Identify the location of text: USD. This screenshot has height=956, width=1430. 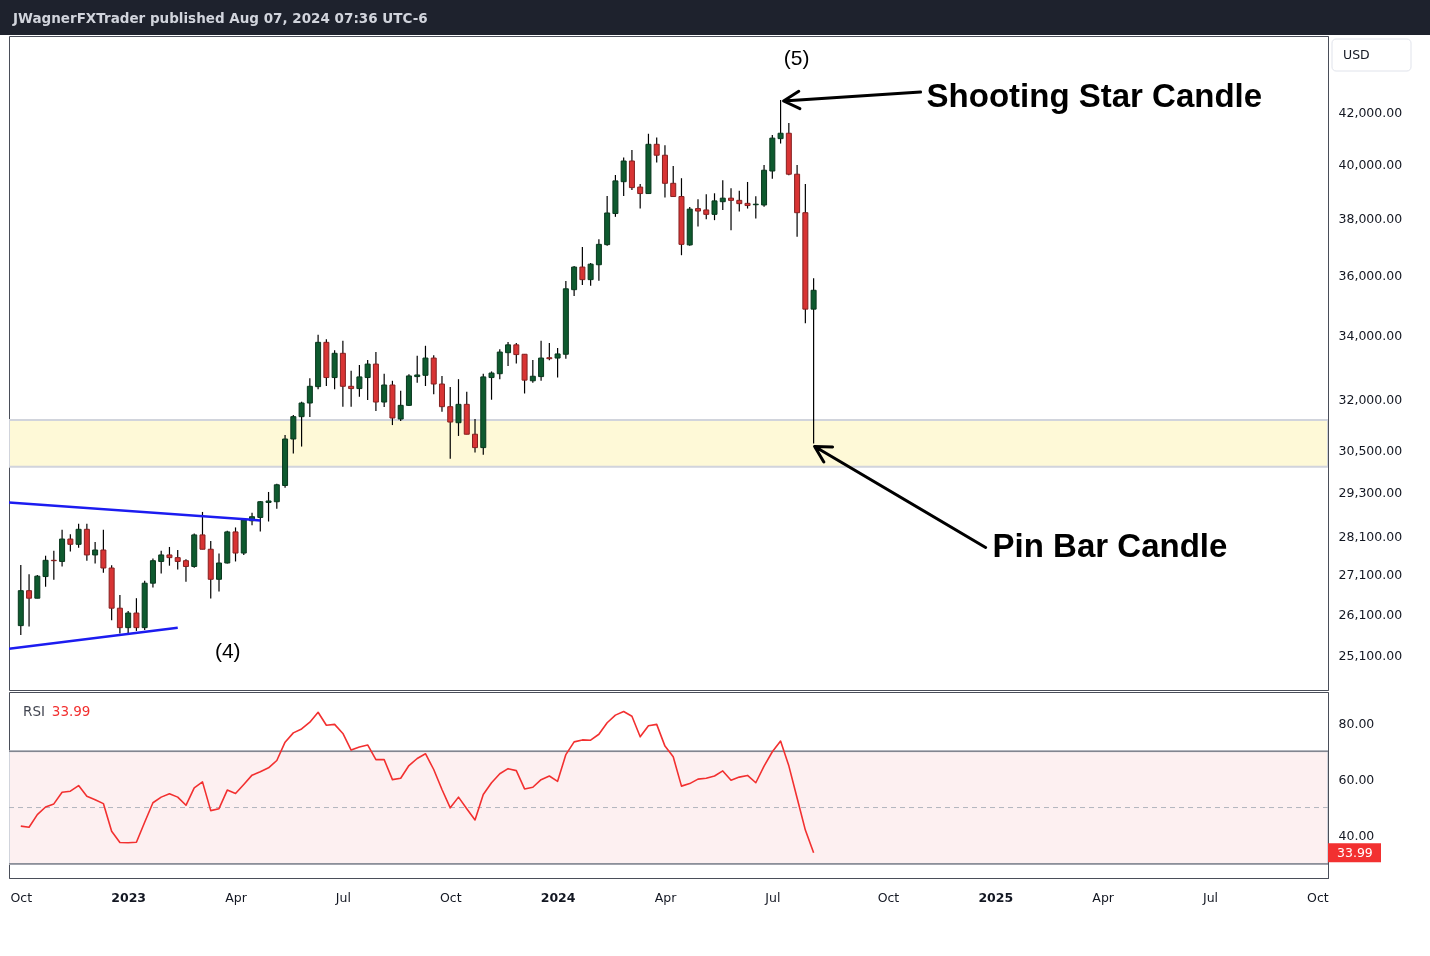
(1356, 54).